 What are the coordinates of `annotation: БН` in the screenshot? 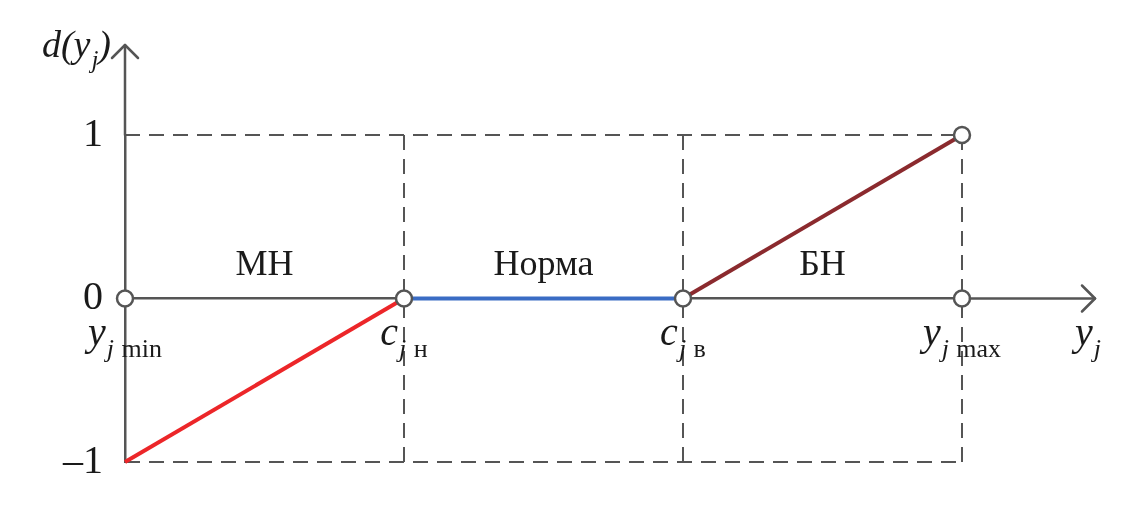 It's located at (822, 262).